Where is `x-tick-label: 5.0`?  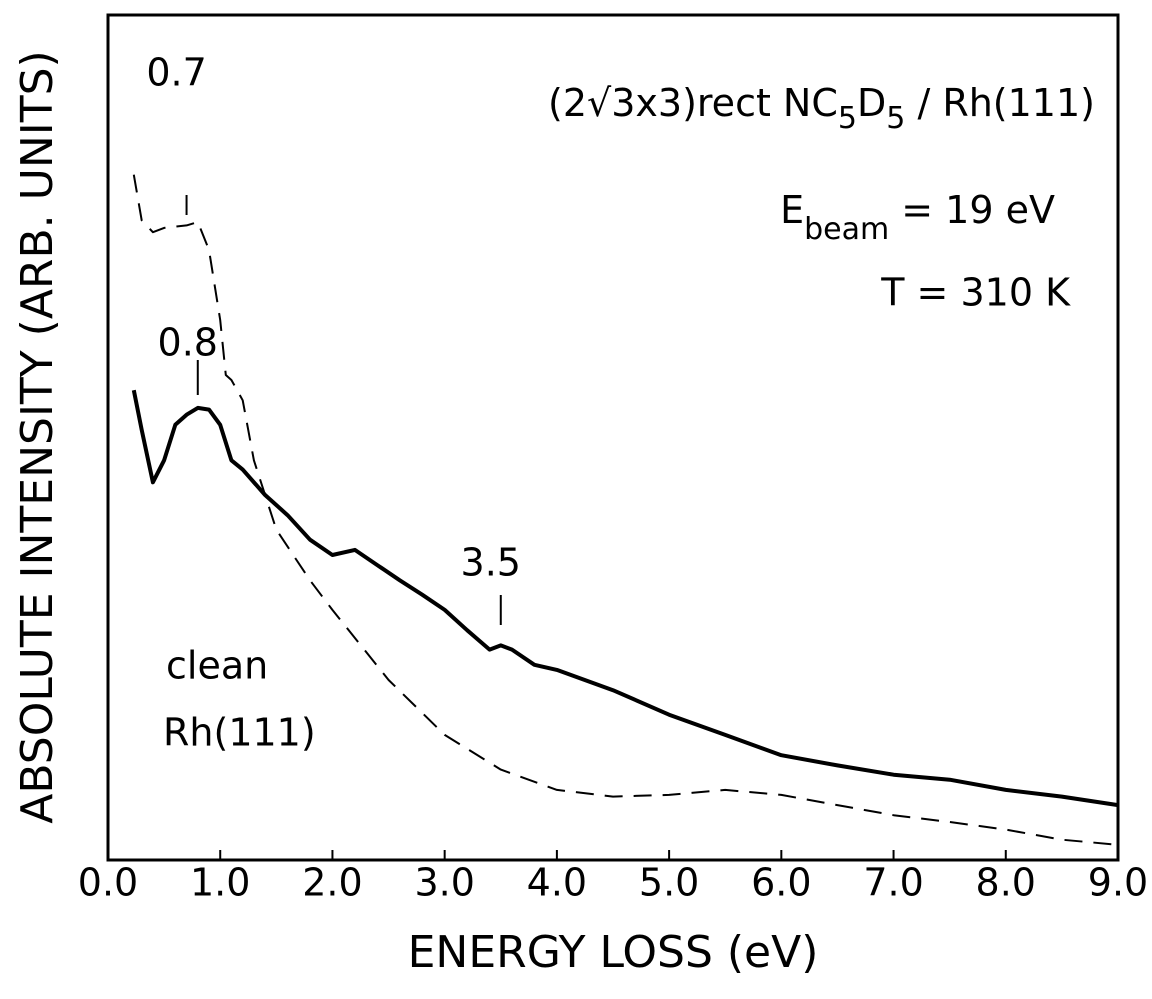
x-tick-label: 5.0 is located at coordinates (669, 883).